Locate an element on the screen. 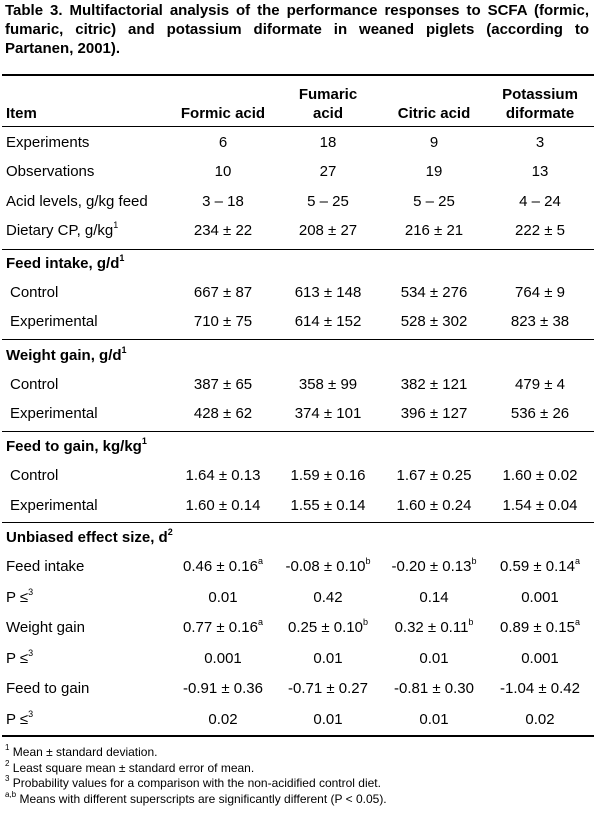 This screenshot has height=821, width=596. value-cell: 10 is located at coordinates (223, 172).